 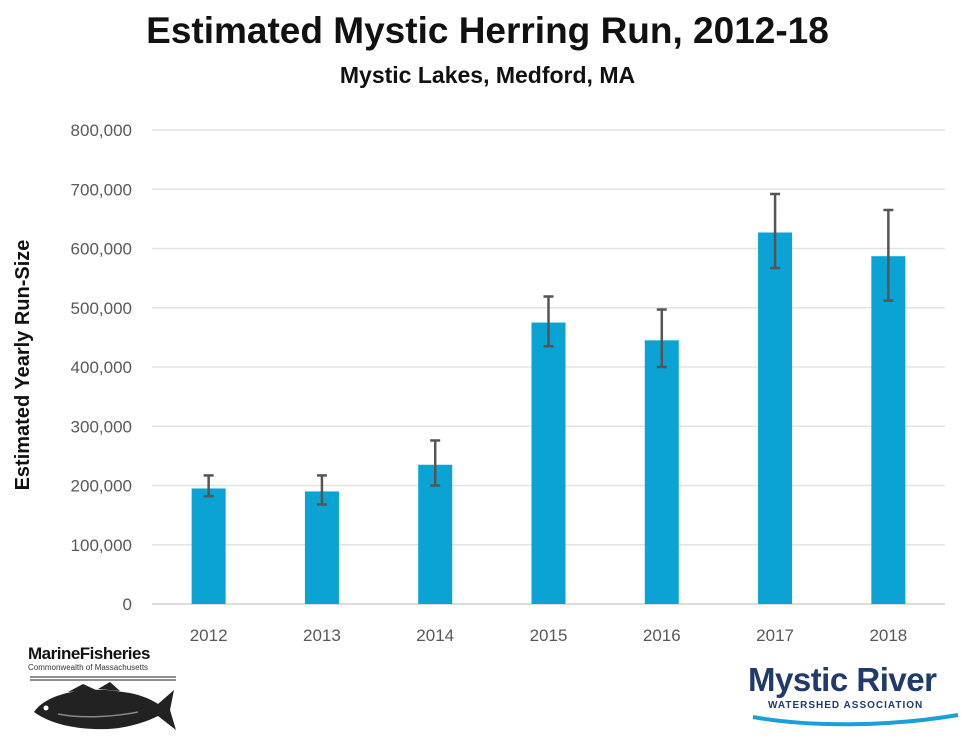 What do you see at coordinates (662, 635) in the screenshot?
I see `x-tick-label: 2016` at bounding box center [662, 635].